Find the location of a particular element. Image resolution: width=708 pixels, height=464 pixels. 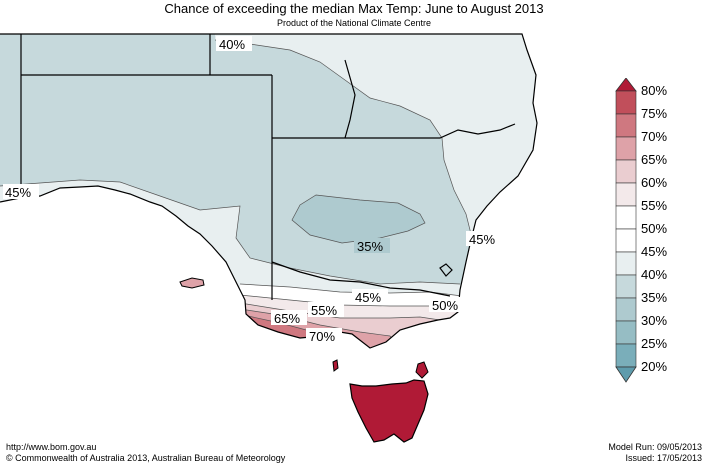

legend-arrow-bottom is located at coordinates (626, 374).